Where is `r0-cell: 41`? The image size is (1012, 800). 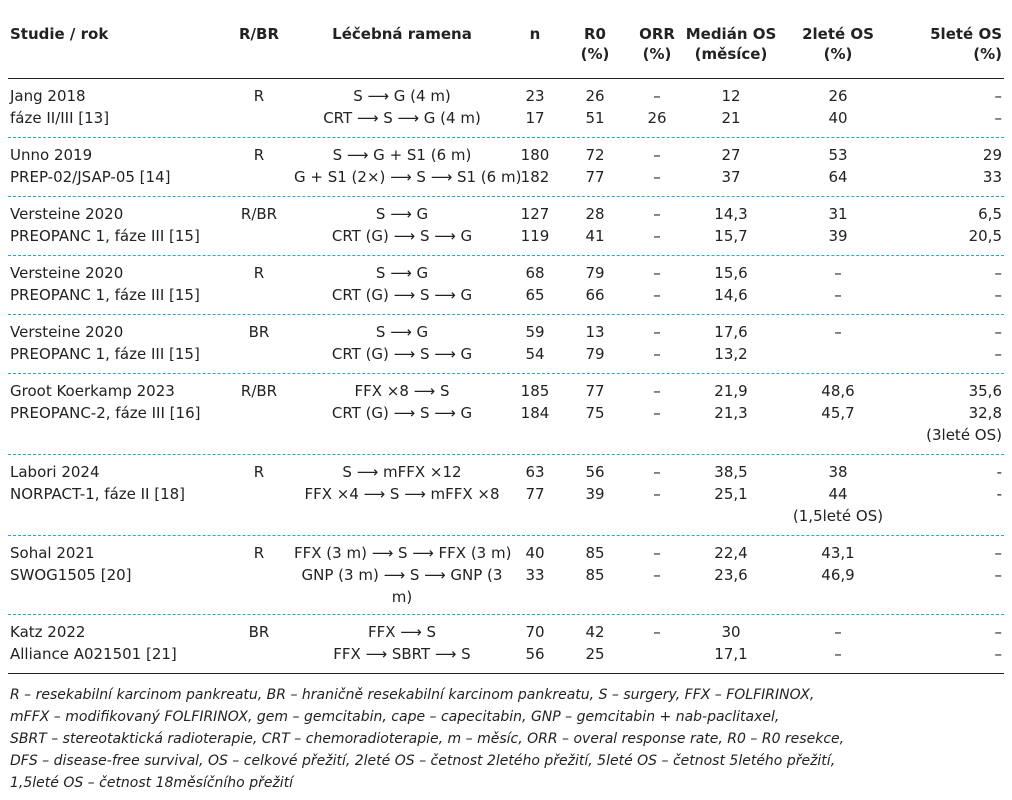 r0-cell: 41 is located at coordinates (595, 236).